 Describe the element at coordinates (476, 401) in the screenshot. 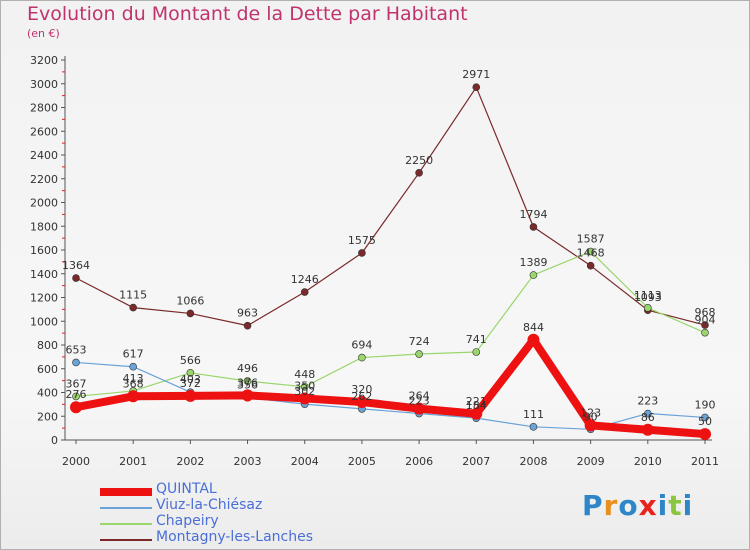

I see `data-label: 221` at that location.